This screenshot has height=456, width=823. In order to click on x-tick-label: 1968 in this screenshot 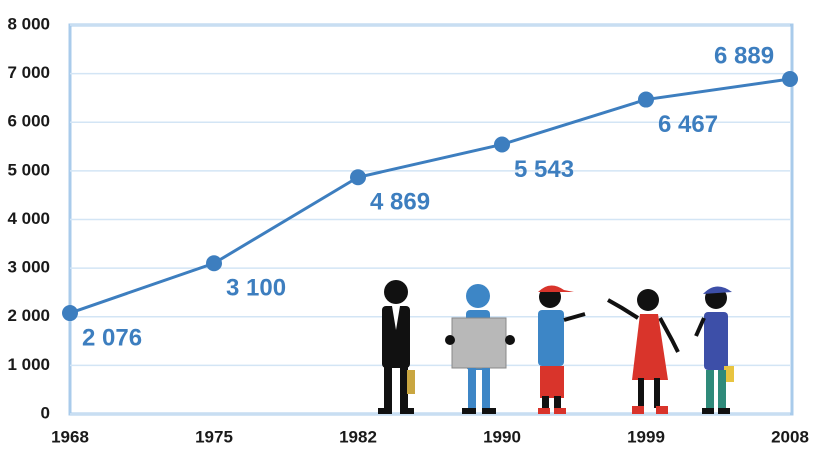, I will do `click(70, 436)`.